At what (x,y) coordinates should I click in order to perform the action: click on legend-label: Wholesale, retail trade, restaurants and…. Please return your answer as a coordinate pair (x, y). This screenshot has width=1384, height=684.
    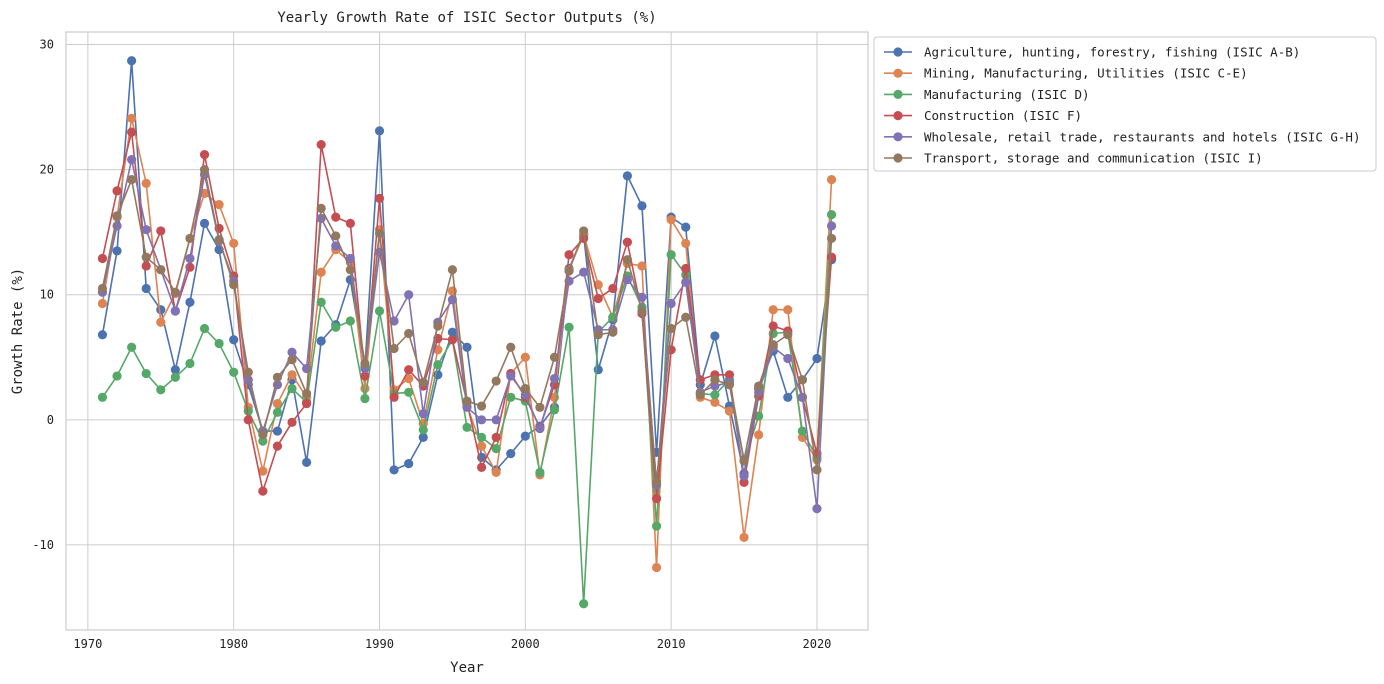
    Looking at the image, I should click on (1142, 136).